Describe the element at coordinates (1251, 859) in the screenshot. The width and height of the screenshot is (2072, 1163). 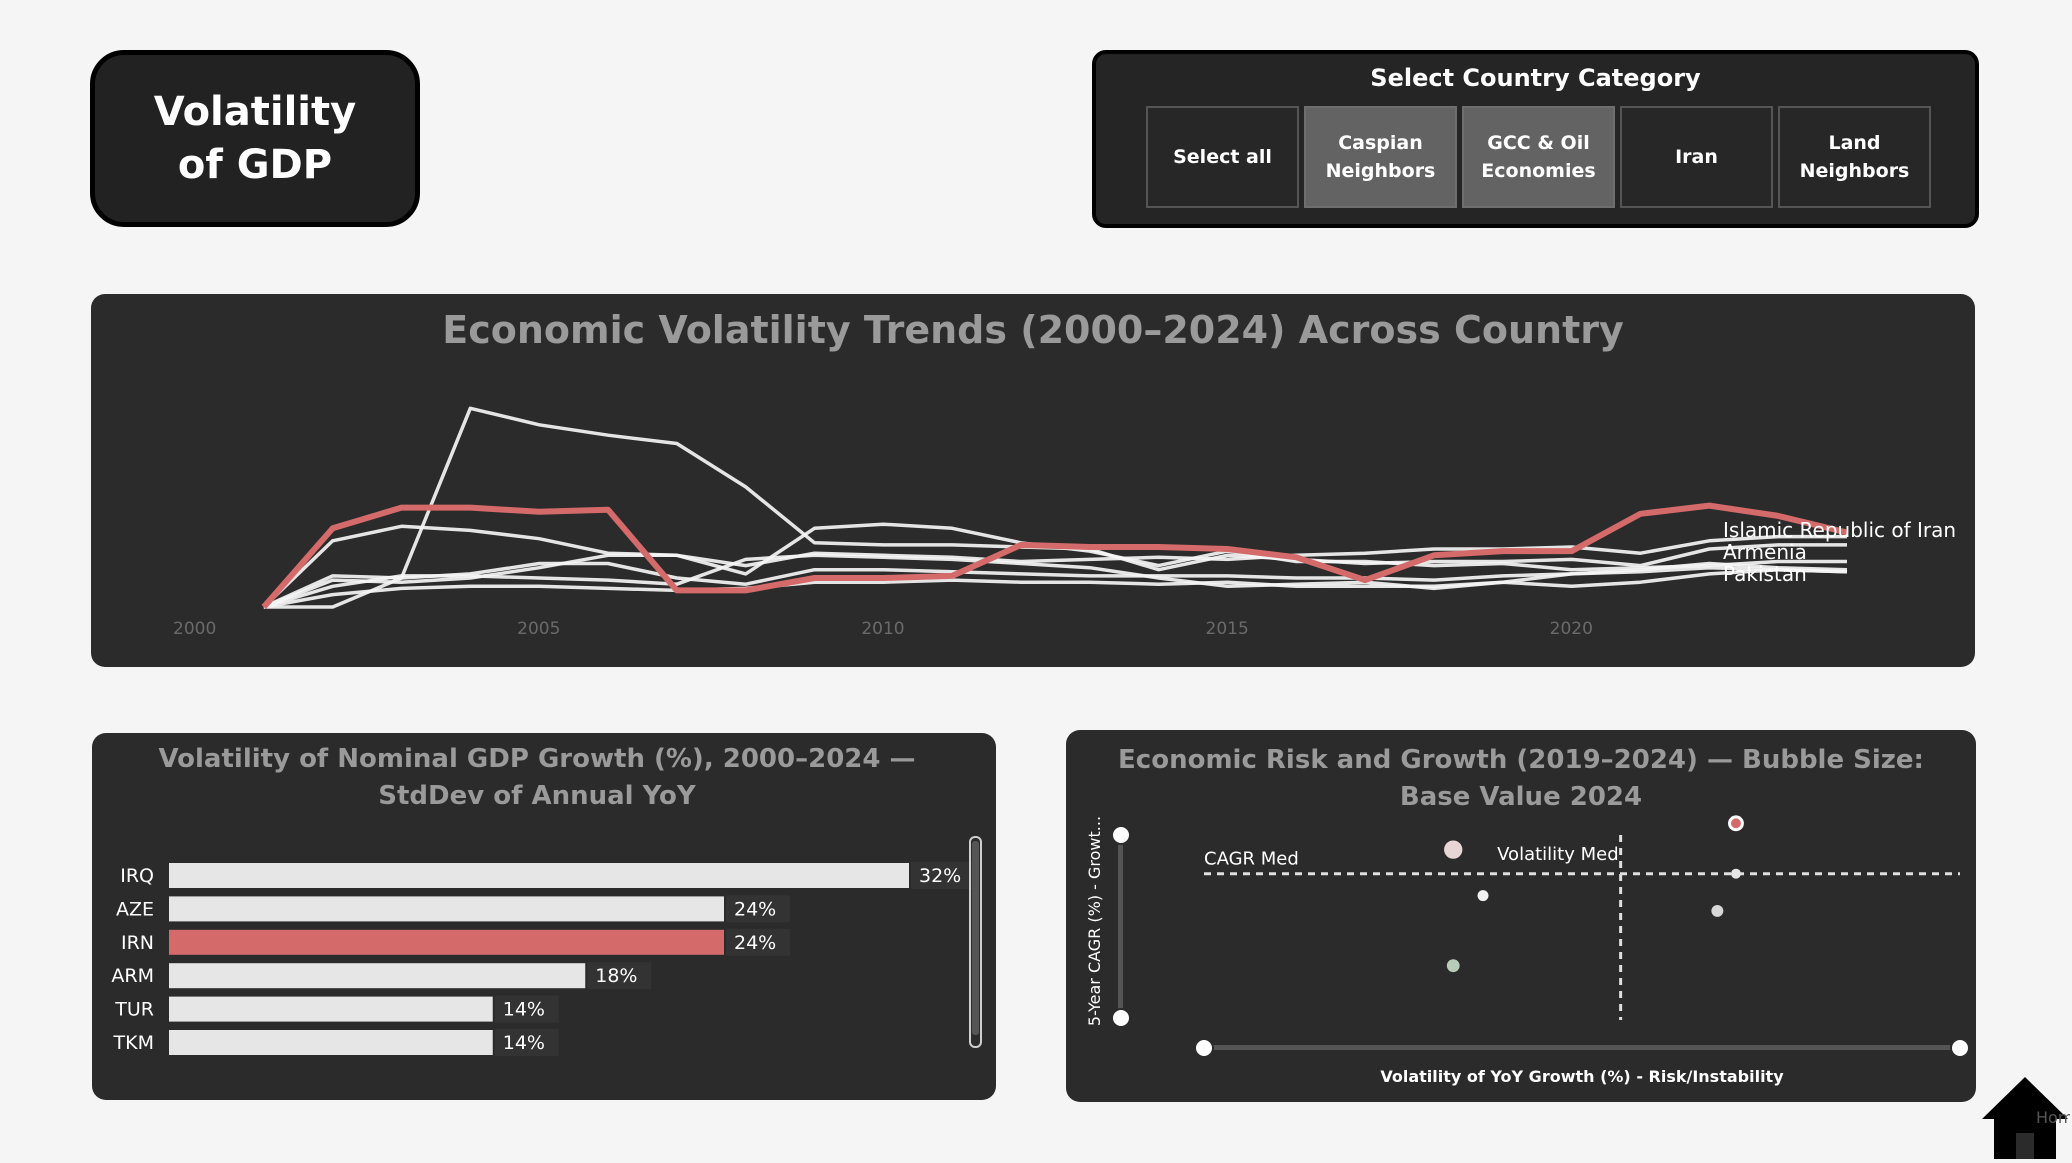
I see `reference-label-cagr-median: CAGR Med` at that location.